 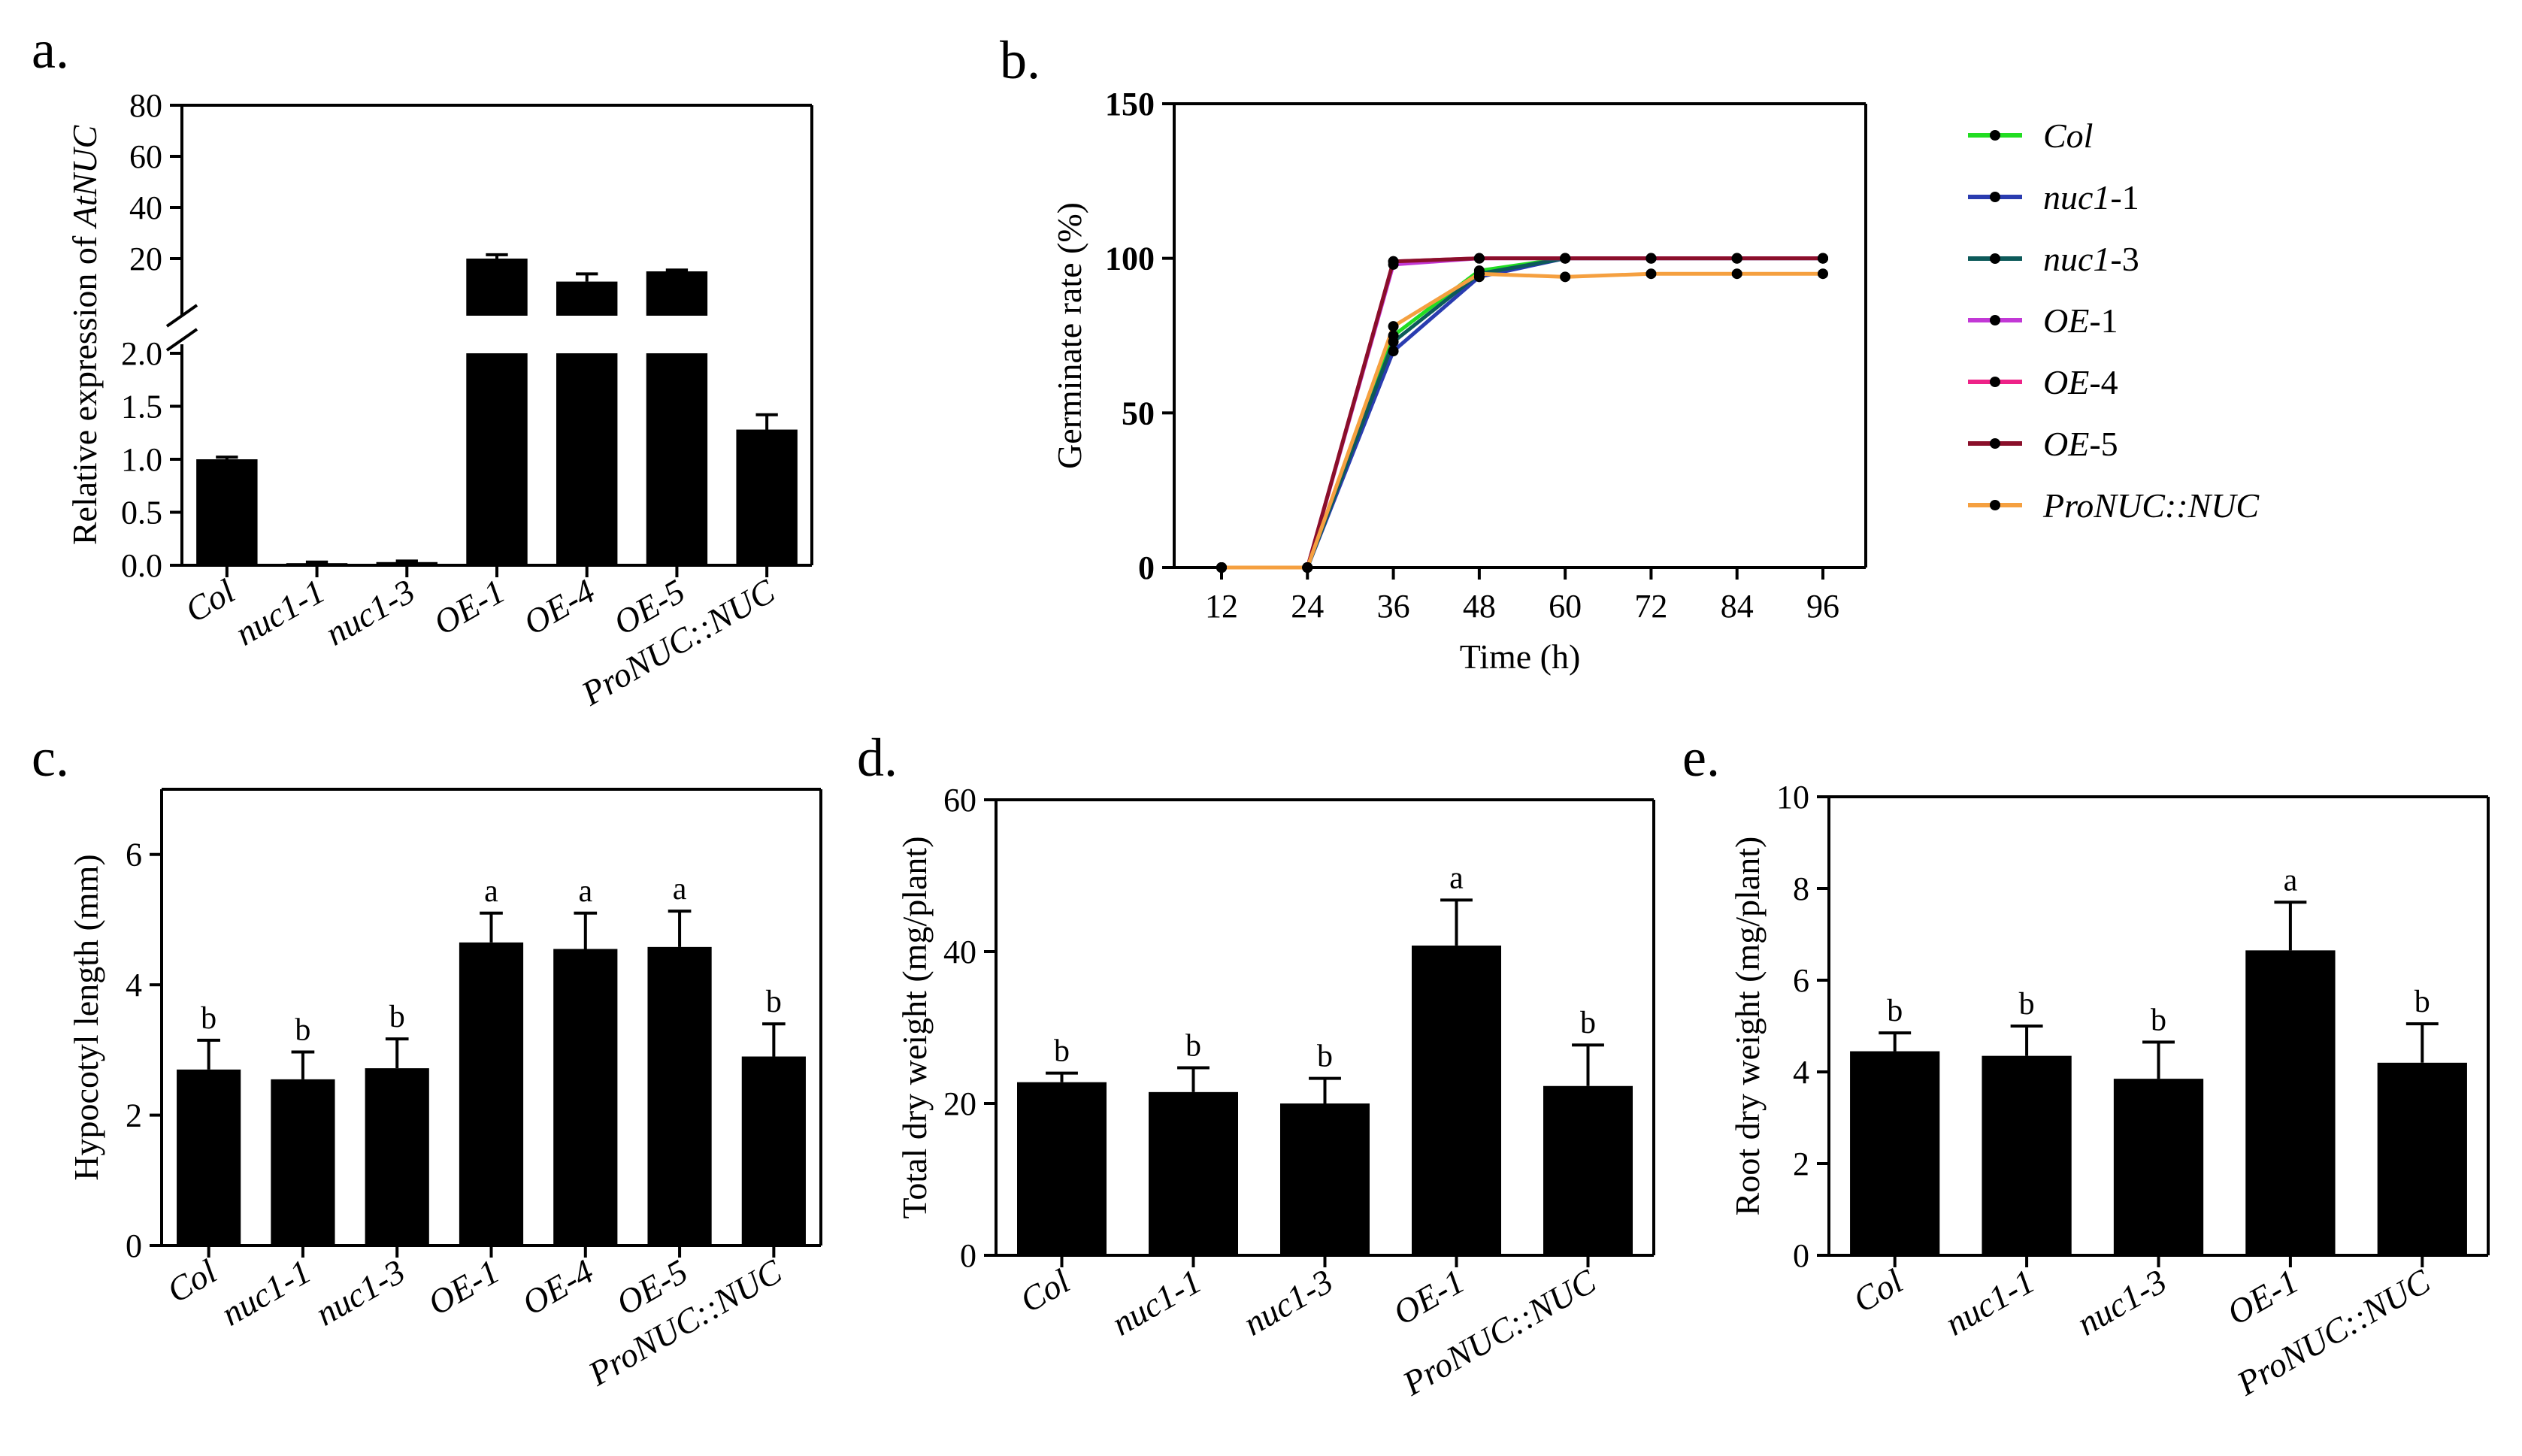 I want to click on category-label-a-1: nuc1-1, so click(x=280, y=611).